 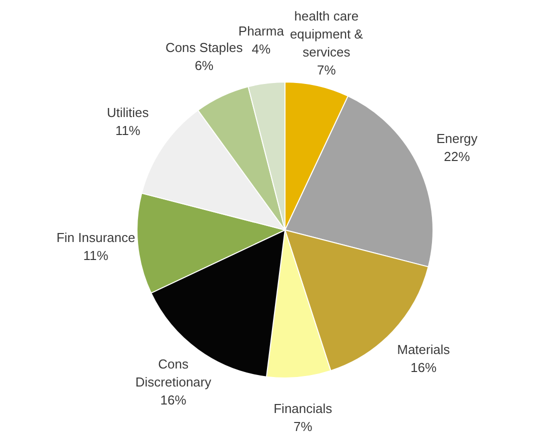 I want to click on slice-label: Financials, so click(x=303, y=409).